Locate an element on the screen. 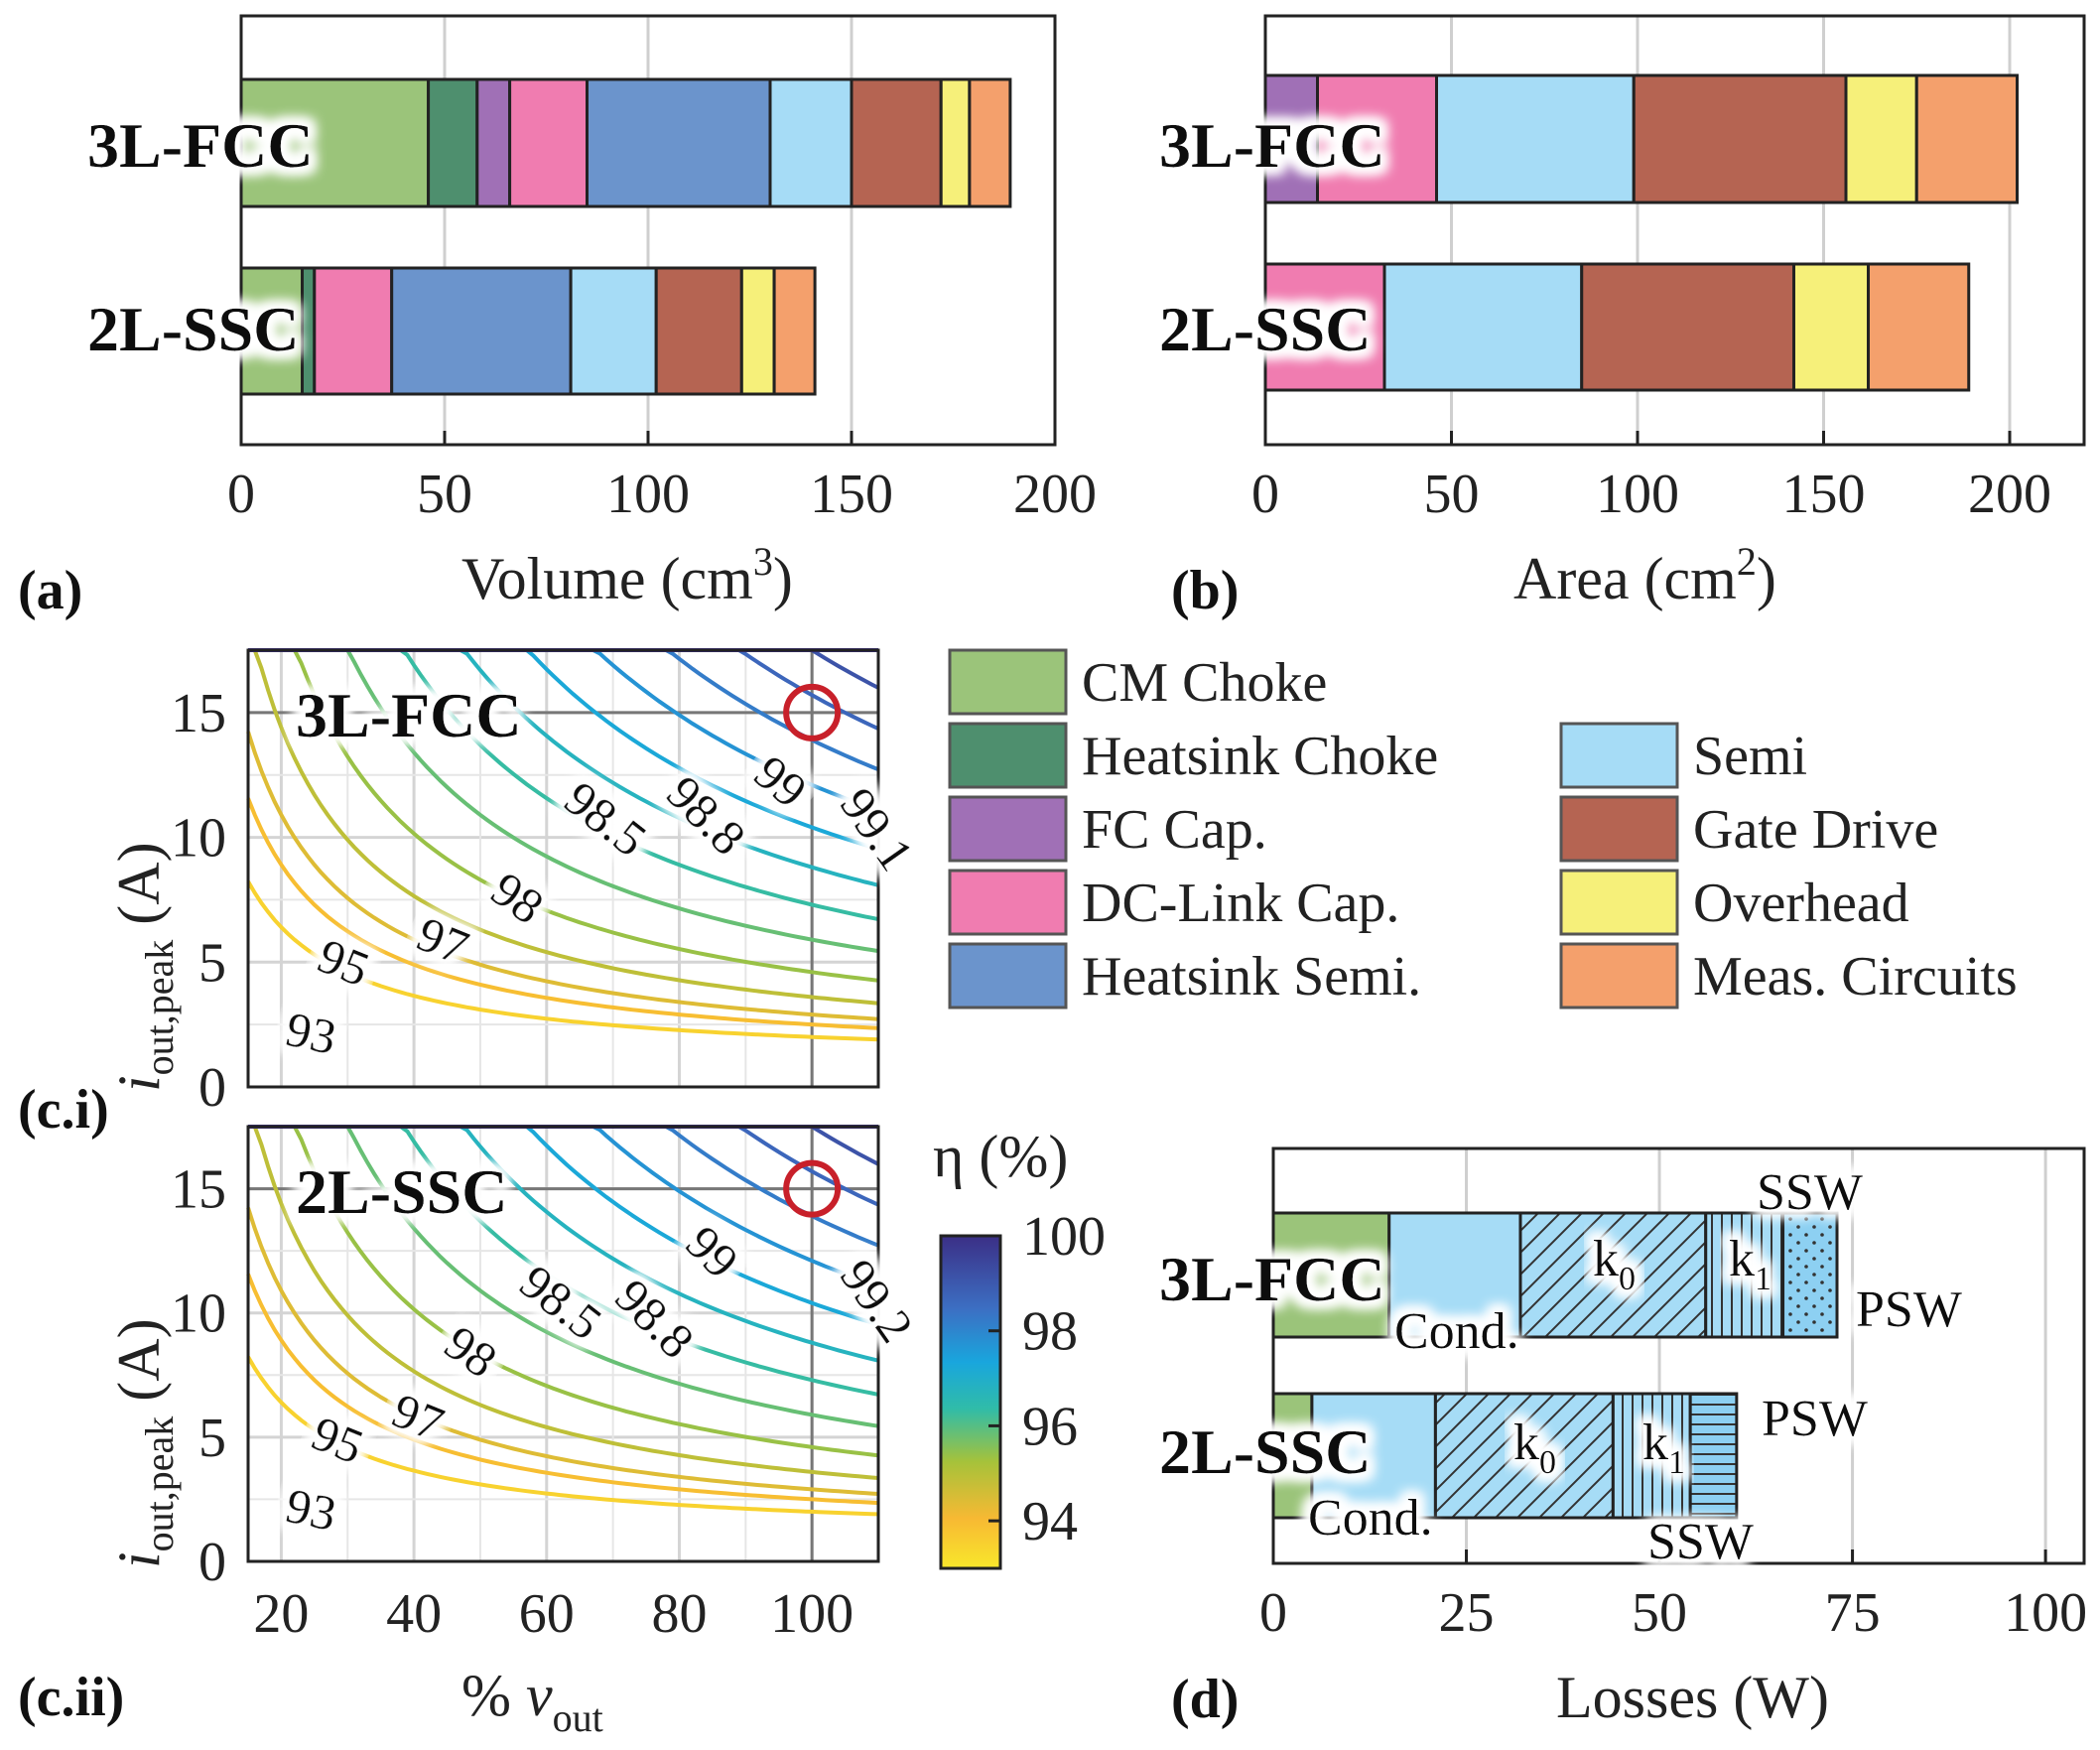  y-tick-label: 0 is located at coordinates (212, 1562).